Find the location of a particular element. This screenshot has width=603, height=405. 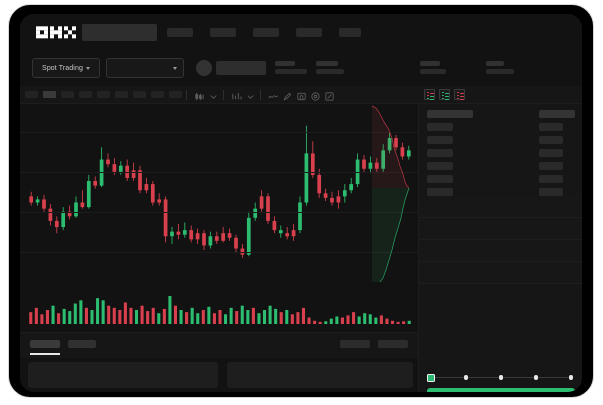

slider-handle is located at coordinates (431, 377).